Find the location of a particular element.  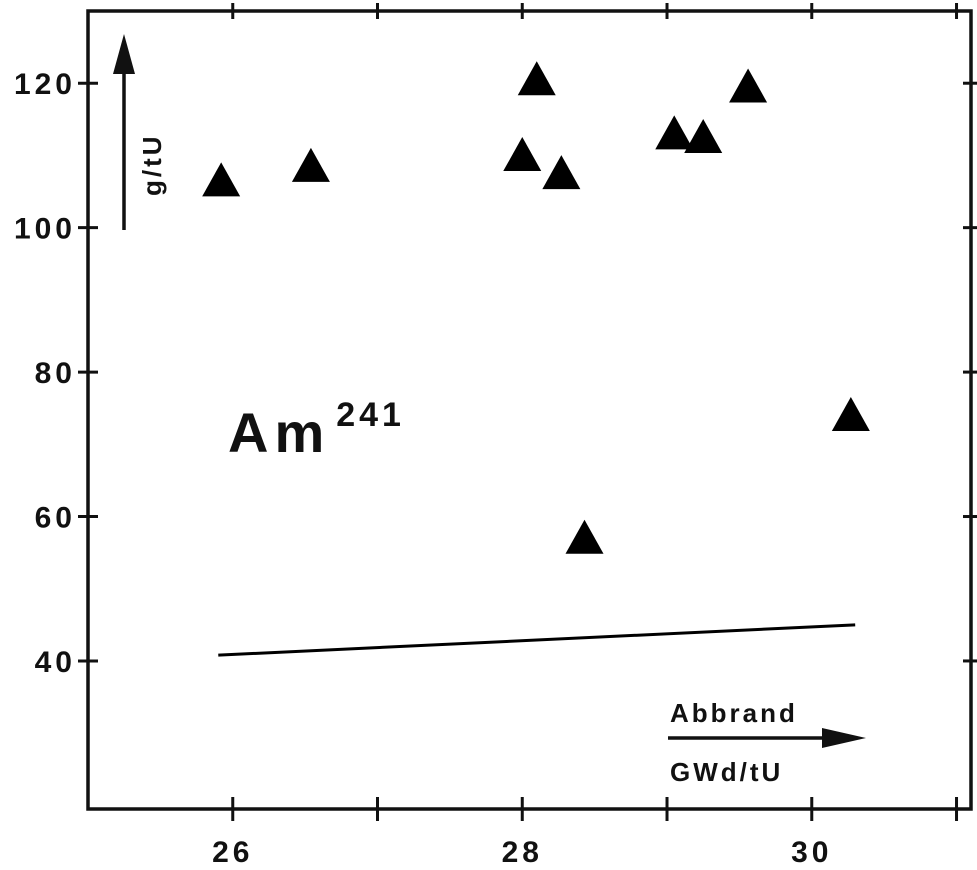

y-tick-label: 60 is located at coordinates (55, 518).